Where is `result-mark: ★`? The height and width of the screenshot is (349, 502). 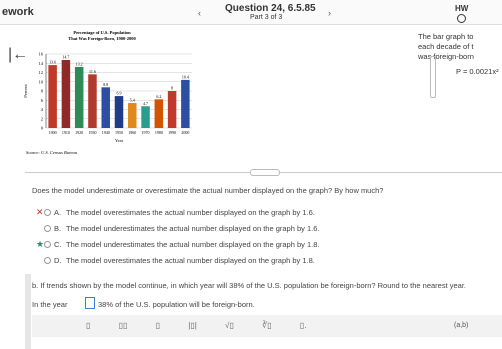
result-mark: ★ is located at coordinates (40, 244).